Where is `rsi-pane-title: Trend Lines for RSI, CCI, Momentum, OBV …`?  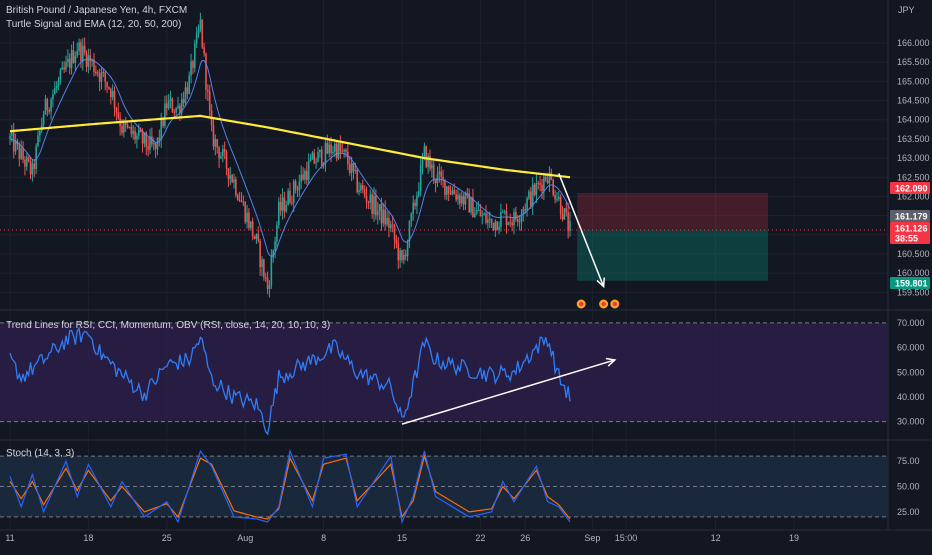 rsi-pane-title: Trend Lines for RSI, CCI, Momentum, OBV … is located at coordinates (168, 325).